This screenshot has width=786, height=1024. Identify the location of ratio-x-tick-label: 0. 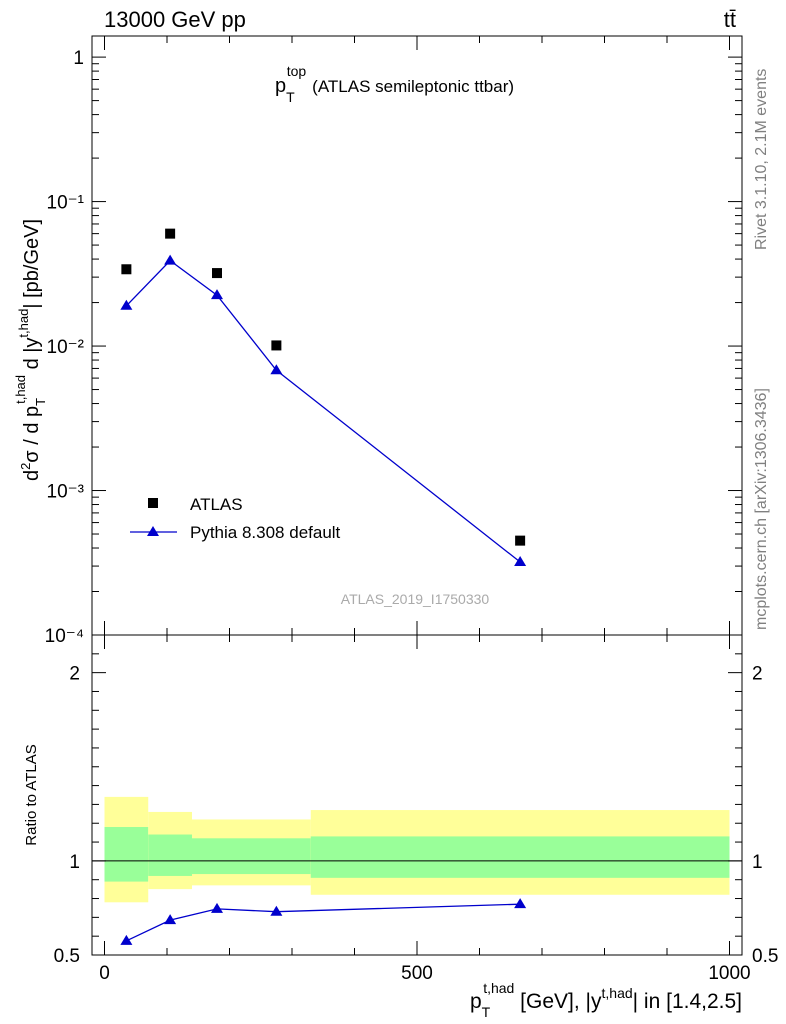
(104, 973).